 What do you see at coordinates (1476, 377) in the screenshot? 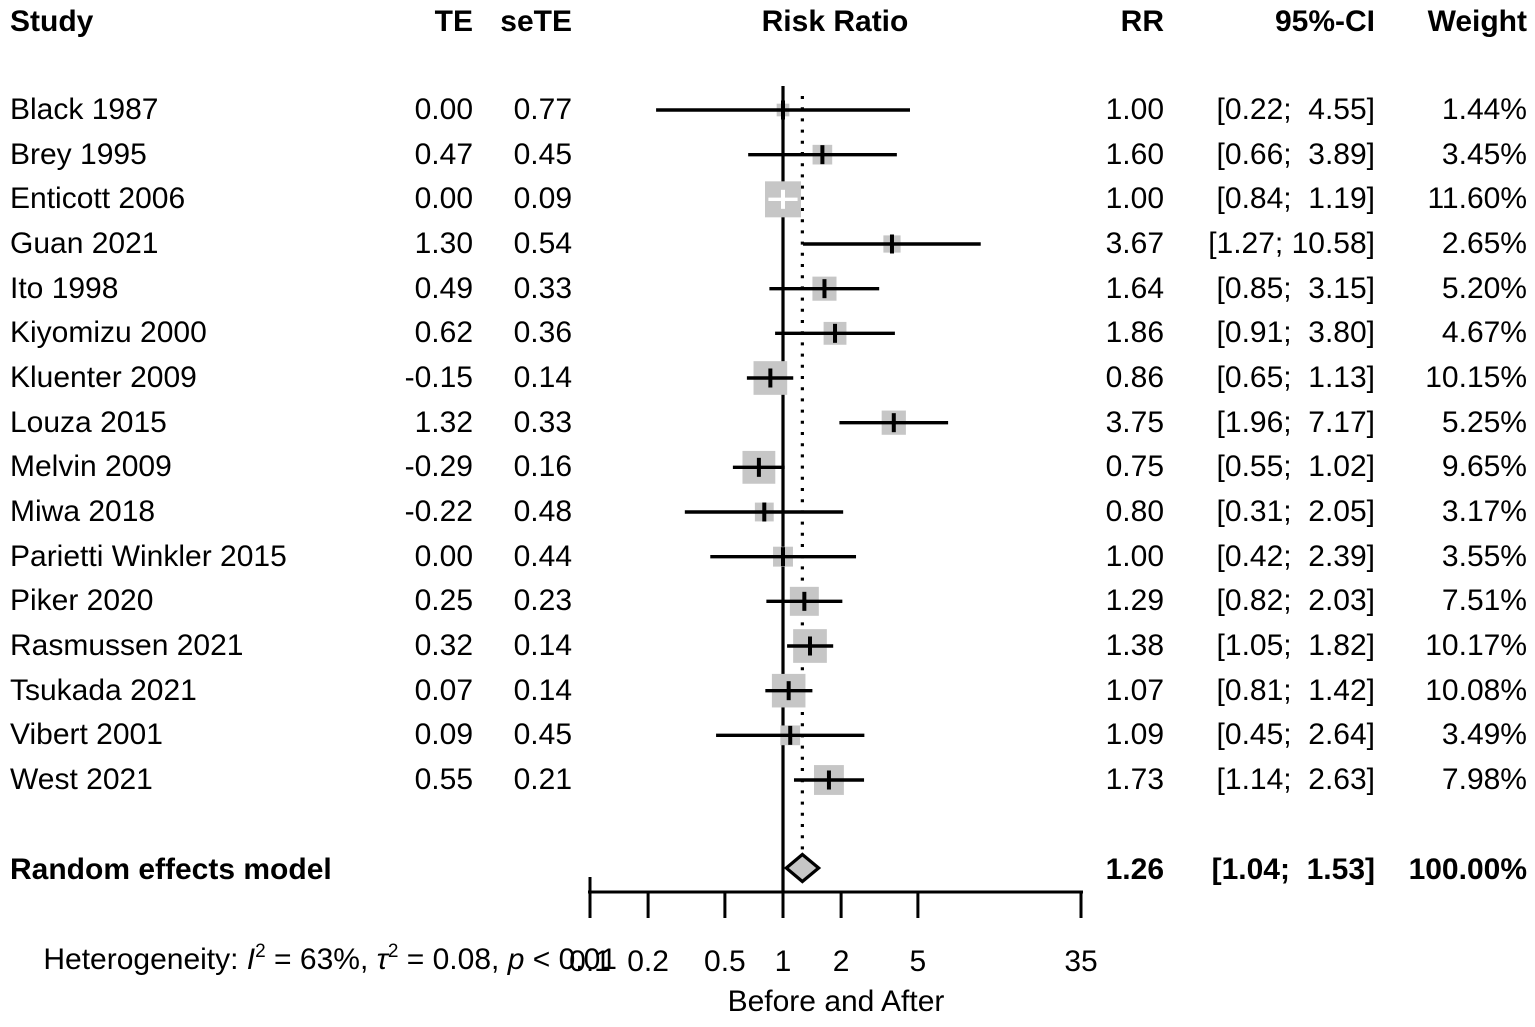
I see `weight-cell: 10.15%` at bounding box center [1476, 377].